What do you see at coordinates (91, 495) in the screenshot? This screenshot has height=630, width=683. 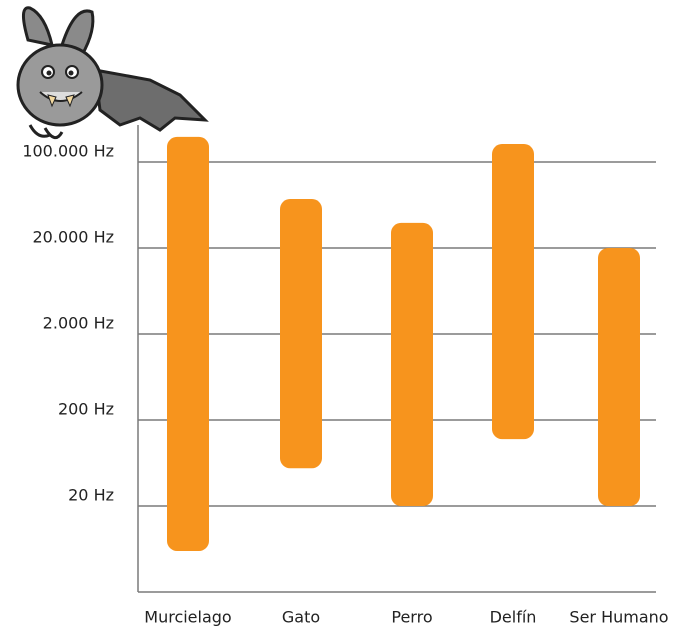 I see `y-tick-label: 20 Hz` at bounding box center [91, 495].